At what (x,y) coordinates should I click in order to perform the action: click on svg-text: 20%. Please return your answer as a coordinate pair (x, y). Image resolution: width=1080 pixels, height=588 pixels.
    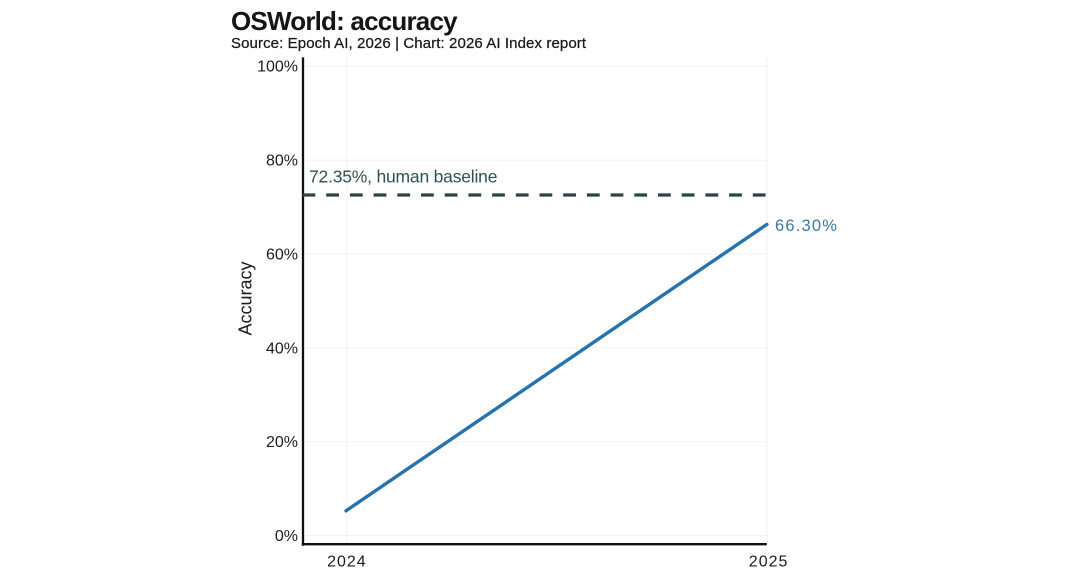
    Looking at the image, I should click on (282, 442).